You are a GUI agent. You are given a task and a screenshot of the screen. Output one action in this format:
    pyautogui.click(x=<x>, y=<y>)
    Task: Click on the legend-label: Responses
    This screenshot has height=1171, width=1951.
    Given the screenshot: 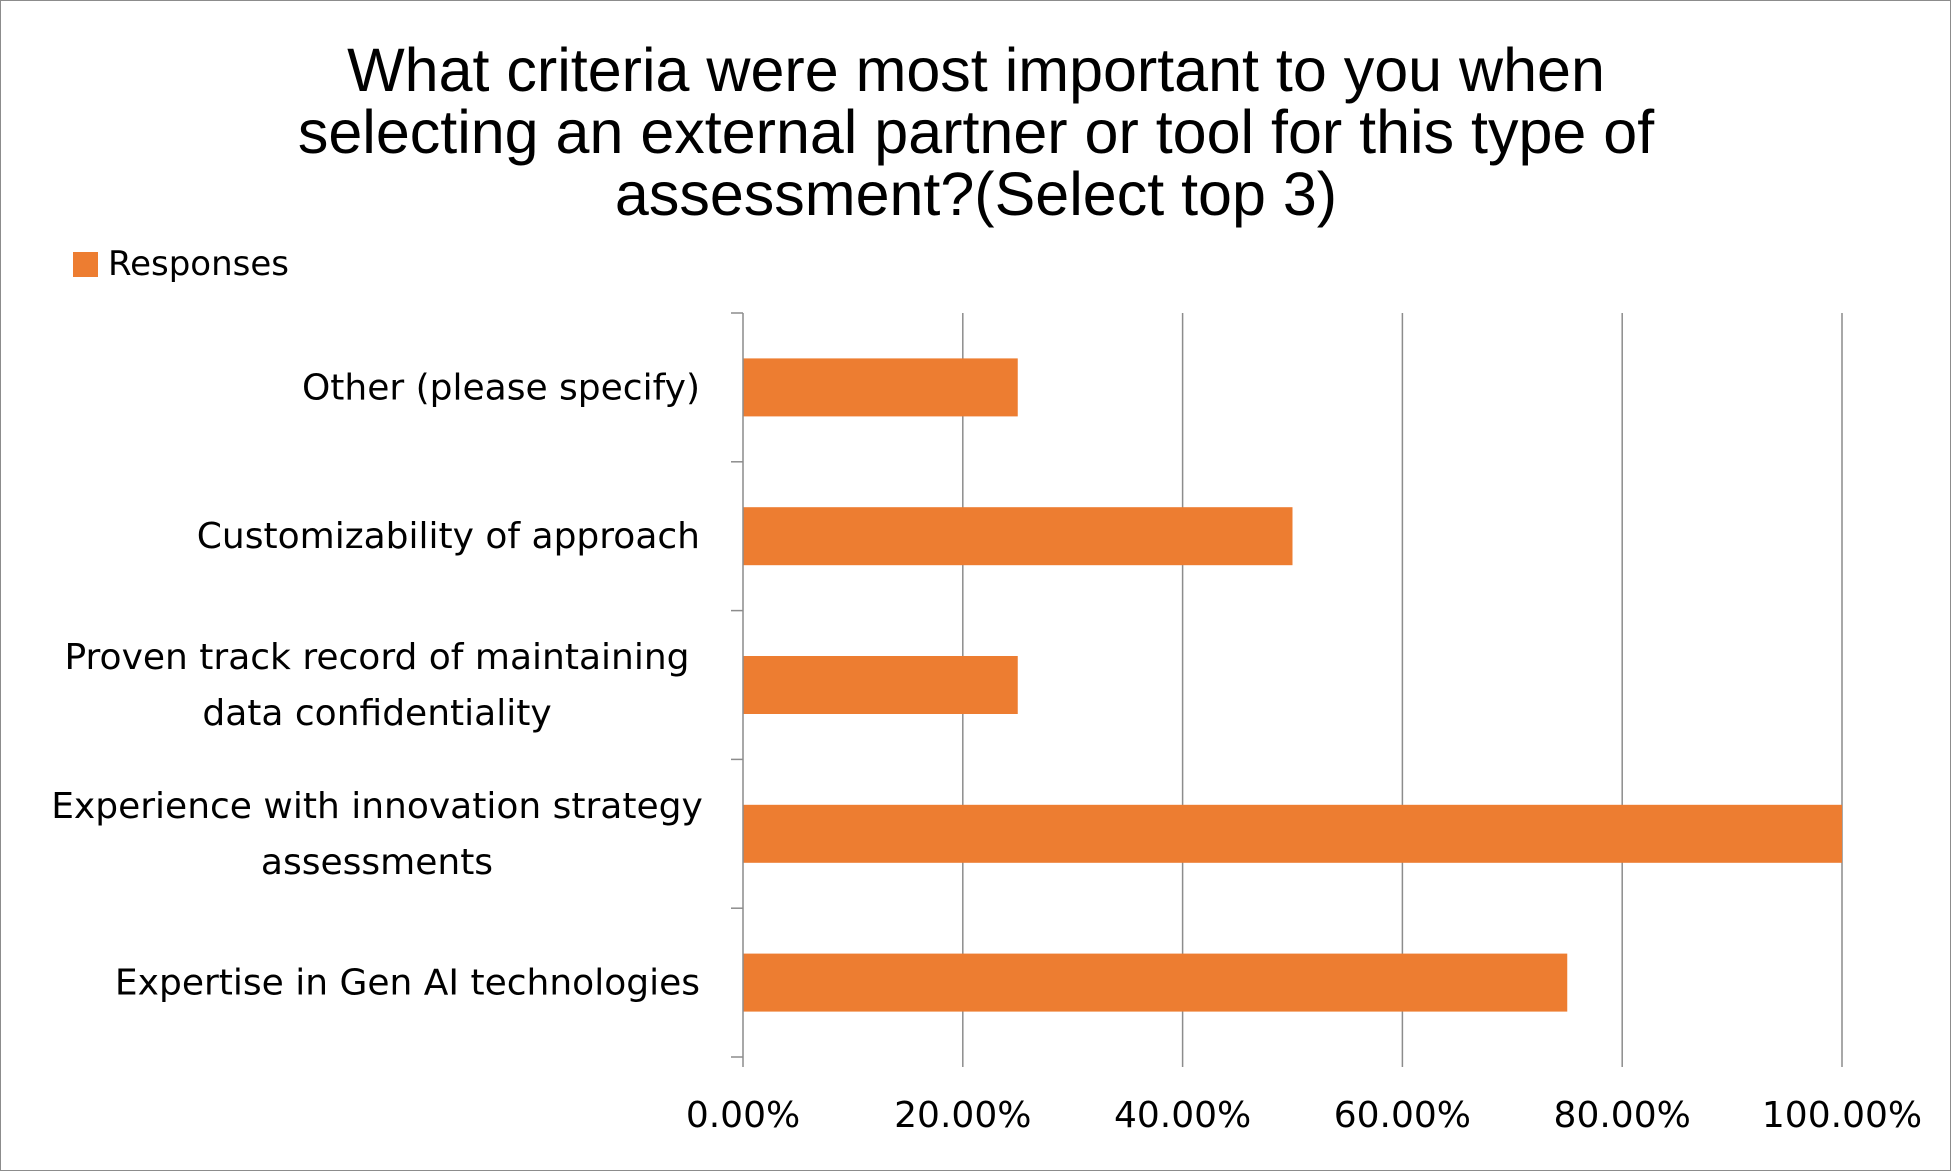 What is the action you would take?
    pyautogui.click(x=199, y=264)
    